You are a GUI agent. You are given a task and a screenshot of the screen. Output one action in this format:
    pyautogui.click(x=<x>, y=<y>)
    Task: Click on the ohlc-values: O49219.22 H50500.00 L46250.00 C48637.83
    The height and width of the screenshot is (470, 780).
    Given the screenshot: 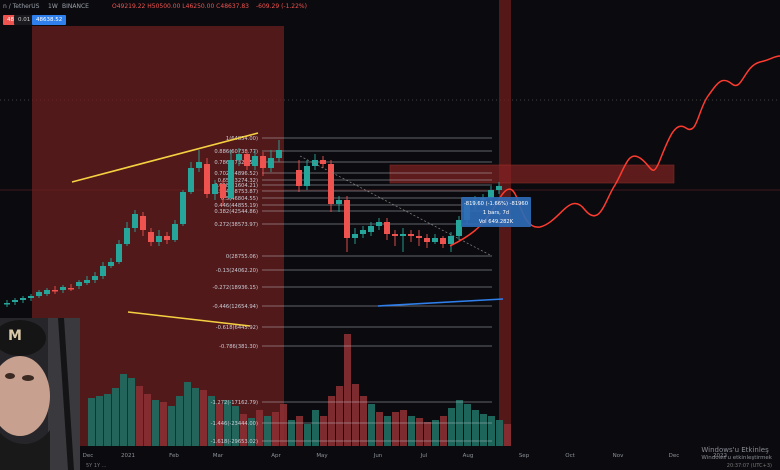 What is the action you would take?
    pyautogui.click(x=181, y=6)
    